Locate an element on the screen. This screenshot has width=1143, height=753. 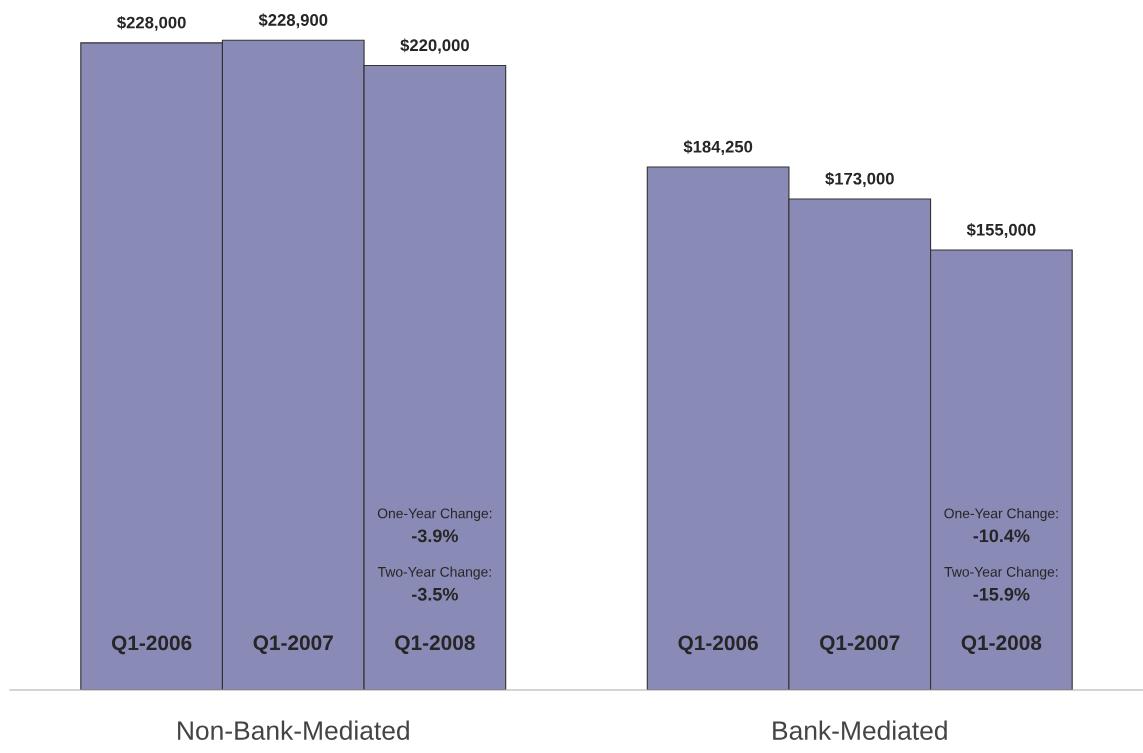
data-label: $173,000 is located at coordinates (859, 179).